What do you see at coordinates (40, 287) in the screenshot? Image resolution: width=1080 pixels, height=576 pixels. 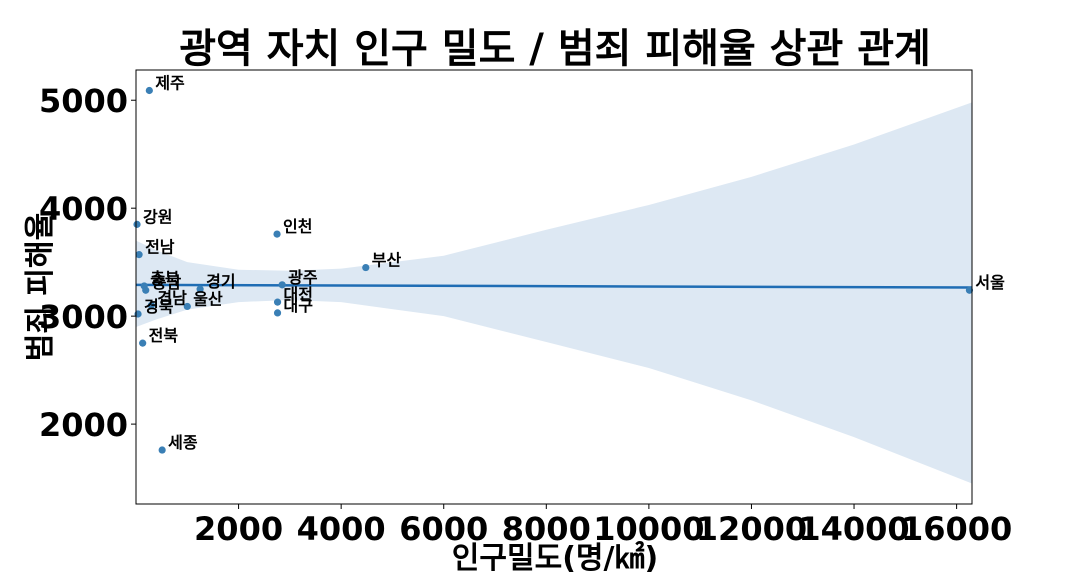 I see `y-axis-label: 범죄 피해율` at bounding box center [40, 287].